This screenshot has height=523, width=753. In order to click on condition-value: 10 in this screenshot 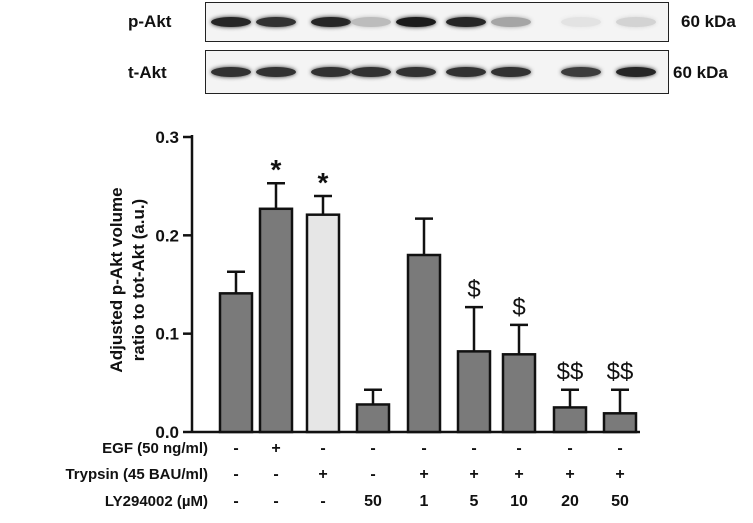, I will do `click(519, 501)`.